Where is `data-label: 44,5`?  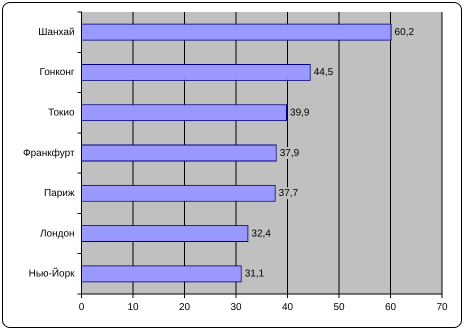 data-label: 44,5 is located at coordinates (324, 72).